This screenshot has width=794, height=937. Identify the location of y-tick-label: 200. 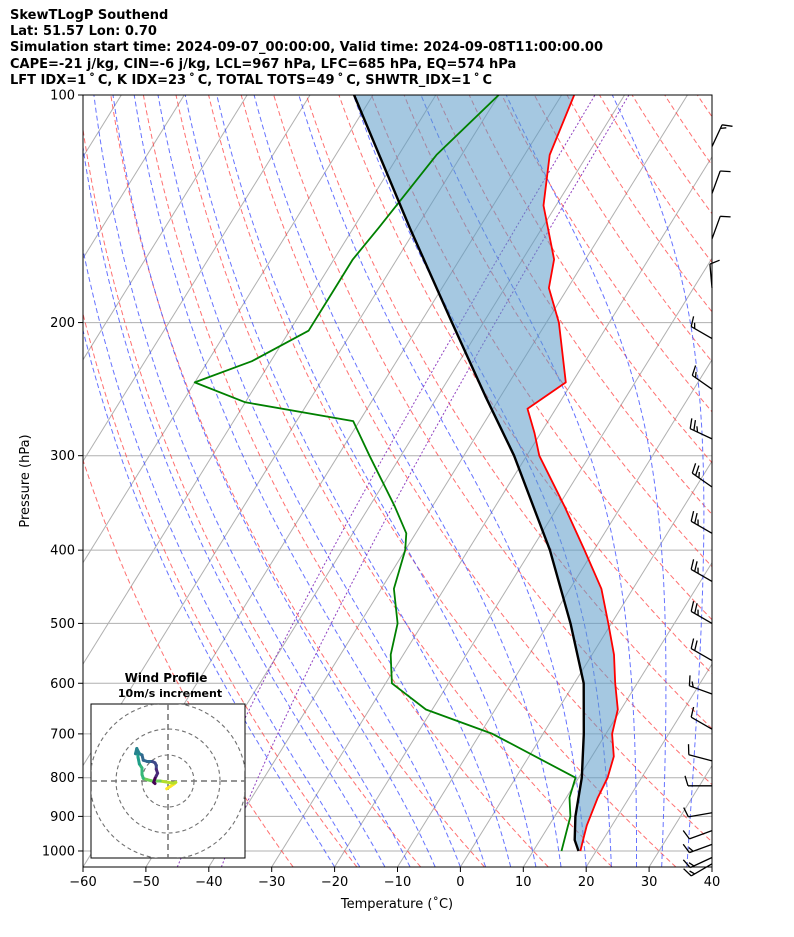
(62, 323).